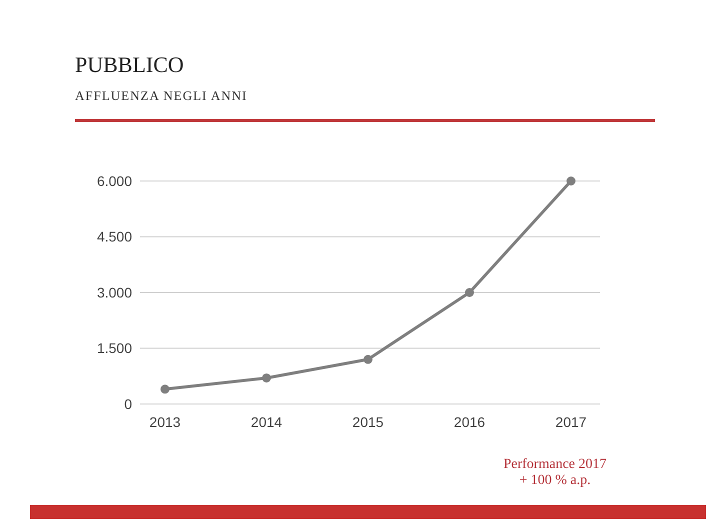  What do you see at coordinates (555, 480) in the screenshot?
I see `text: + 100 % a.p.` at bounding box center [555, 480].